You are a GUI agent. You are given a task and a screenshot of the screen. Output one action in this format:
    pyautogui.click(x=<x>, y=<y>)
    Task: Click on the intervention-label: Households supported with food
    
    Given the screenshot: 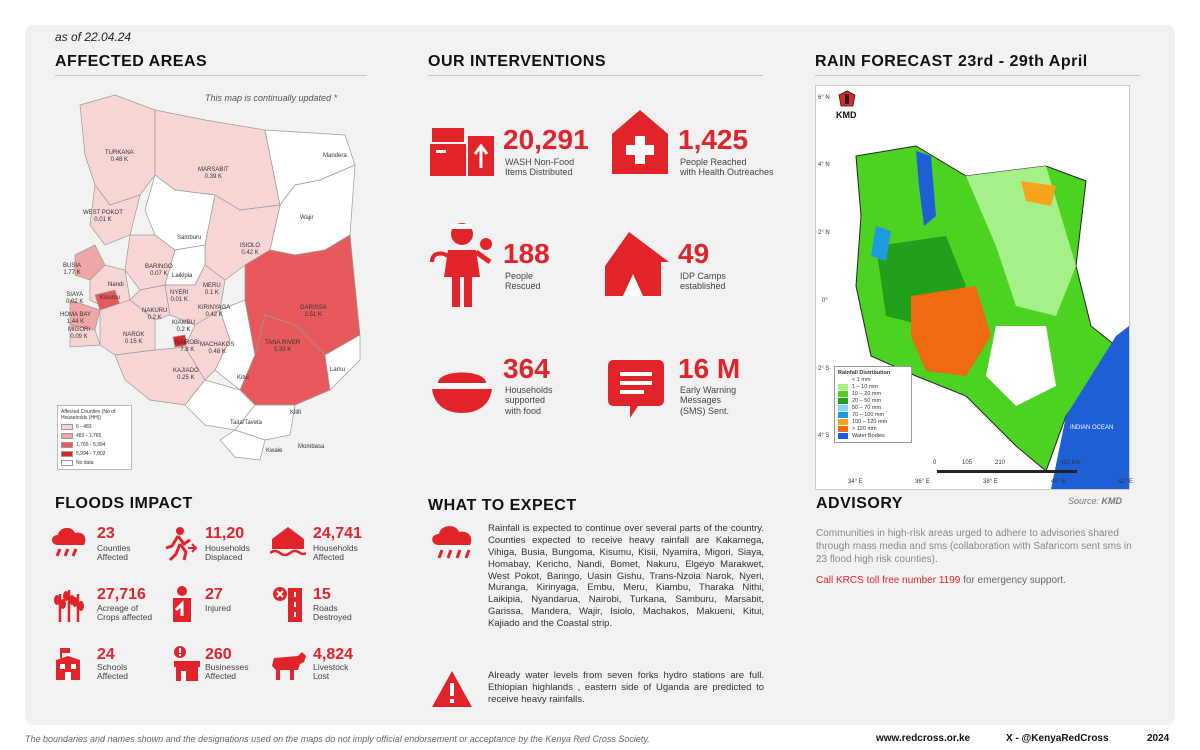 What is the action you would take?
    pyautogui.click(x=529, y=400)
    